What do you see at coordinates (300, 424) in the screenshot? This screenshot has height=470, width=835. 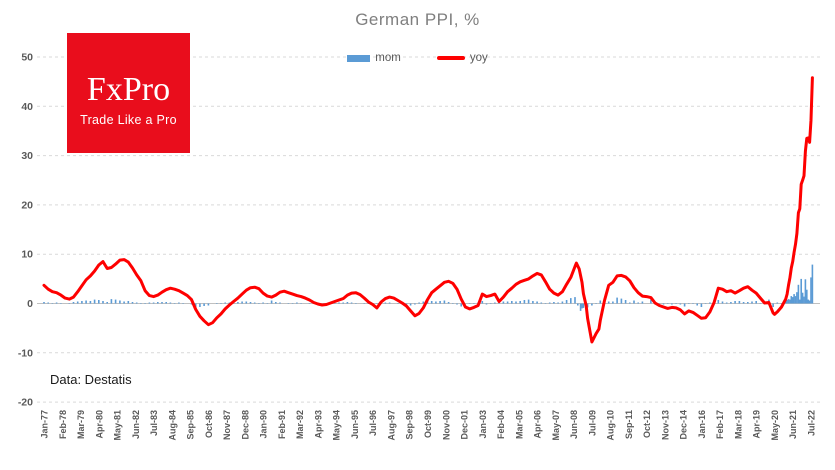 I see `x-tick-label: Mar-92` at bounding box center [300, 424].